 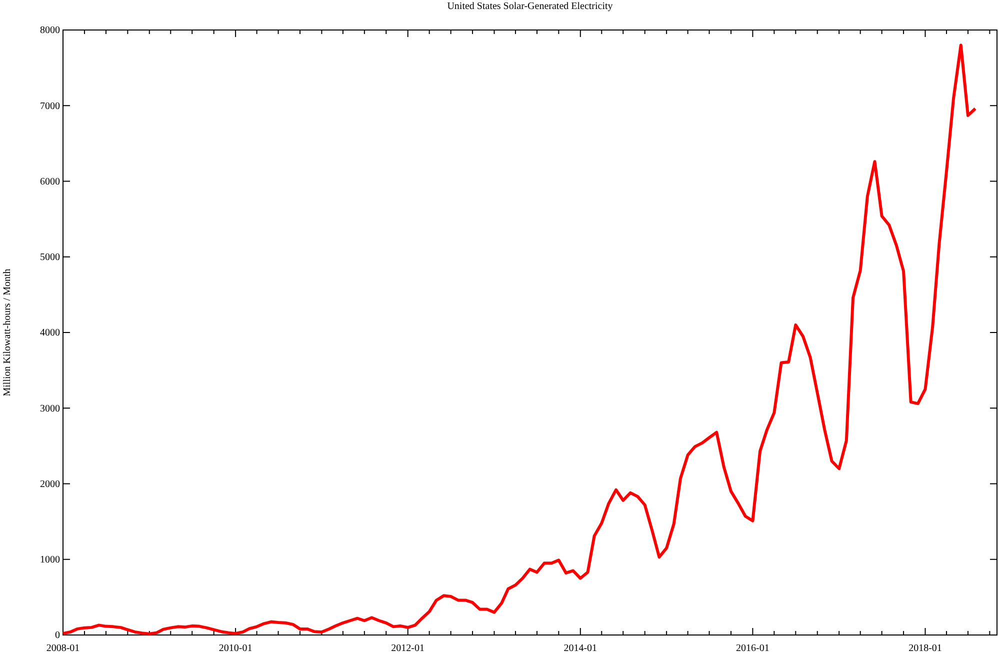 What do you see at coordinates (235, 648) in the screenshot?
I see `x-tick-label: 2010-01` at bounding box center [235, 648].